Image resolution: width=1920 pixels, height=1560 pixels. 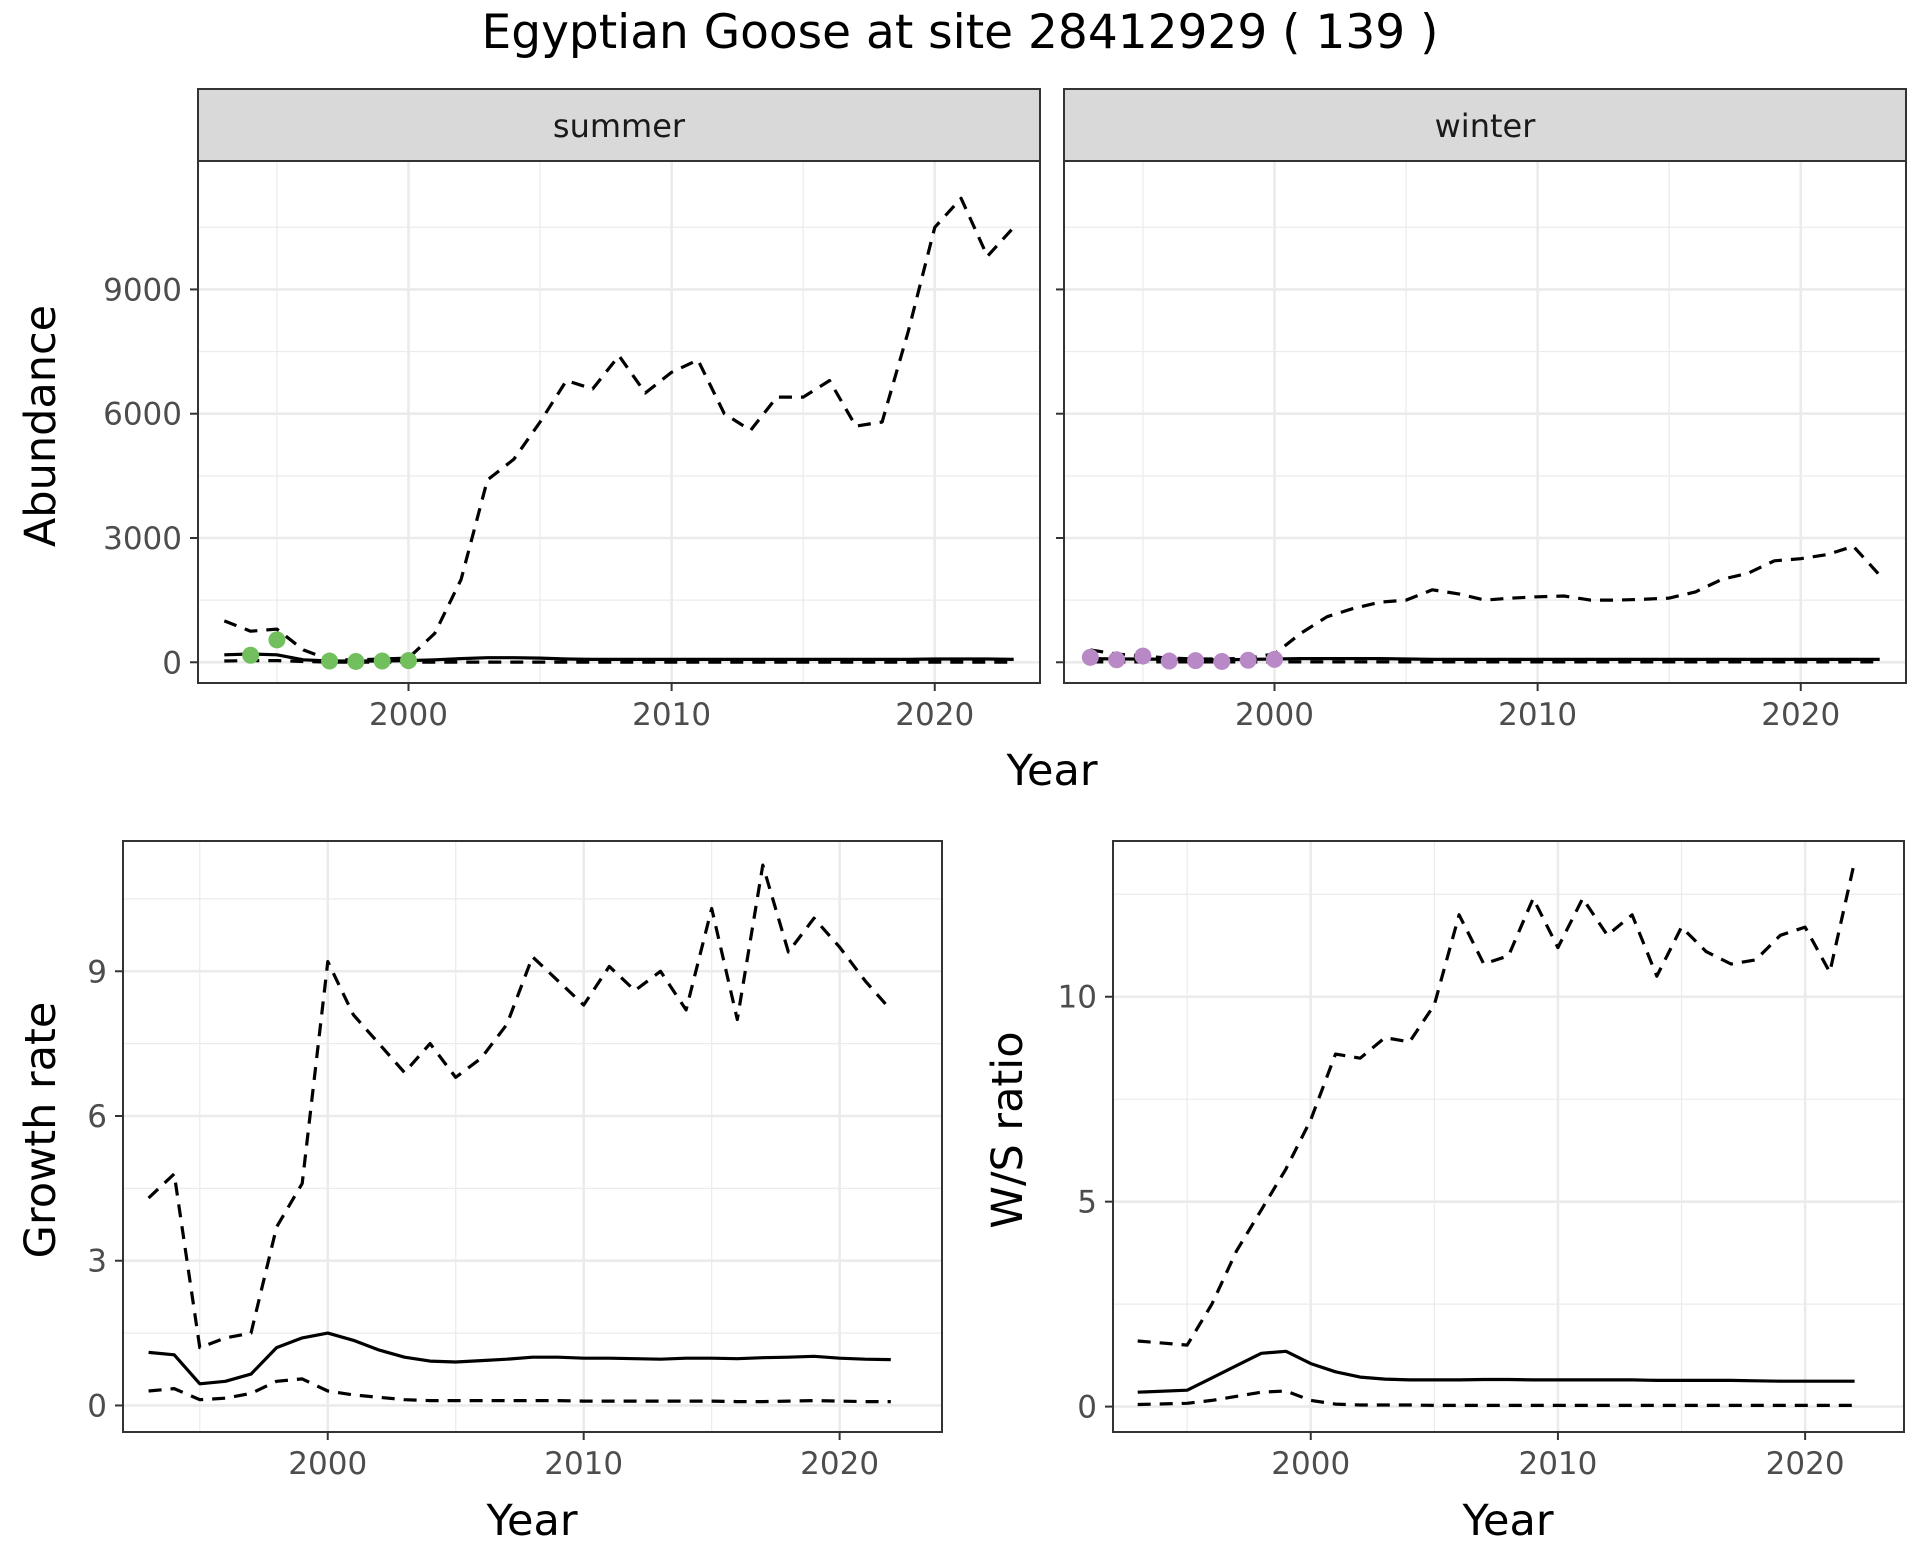 I want to click on strip-label-summer: summer, so click(x=619, y=126).